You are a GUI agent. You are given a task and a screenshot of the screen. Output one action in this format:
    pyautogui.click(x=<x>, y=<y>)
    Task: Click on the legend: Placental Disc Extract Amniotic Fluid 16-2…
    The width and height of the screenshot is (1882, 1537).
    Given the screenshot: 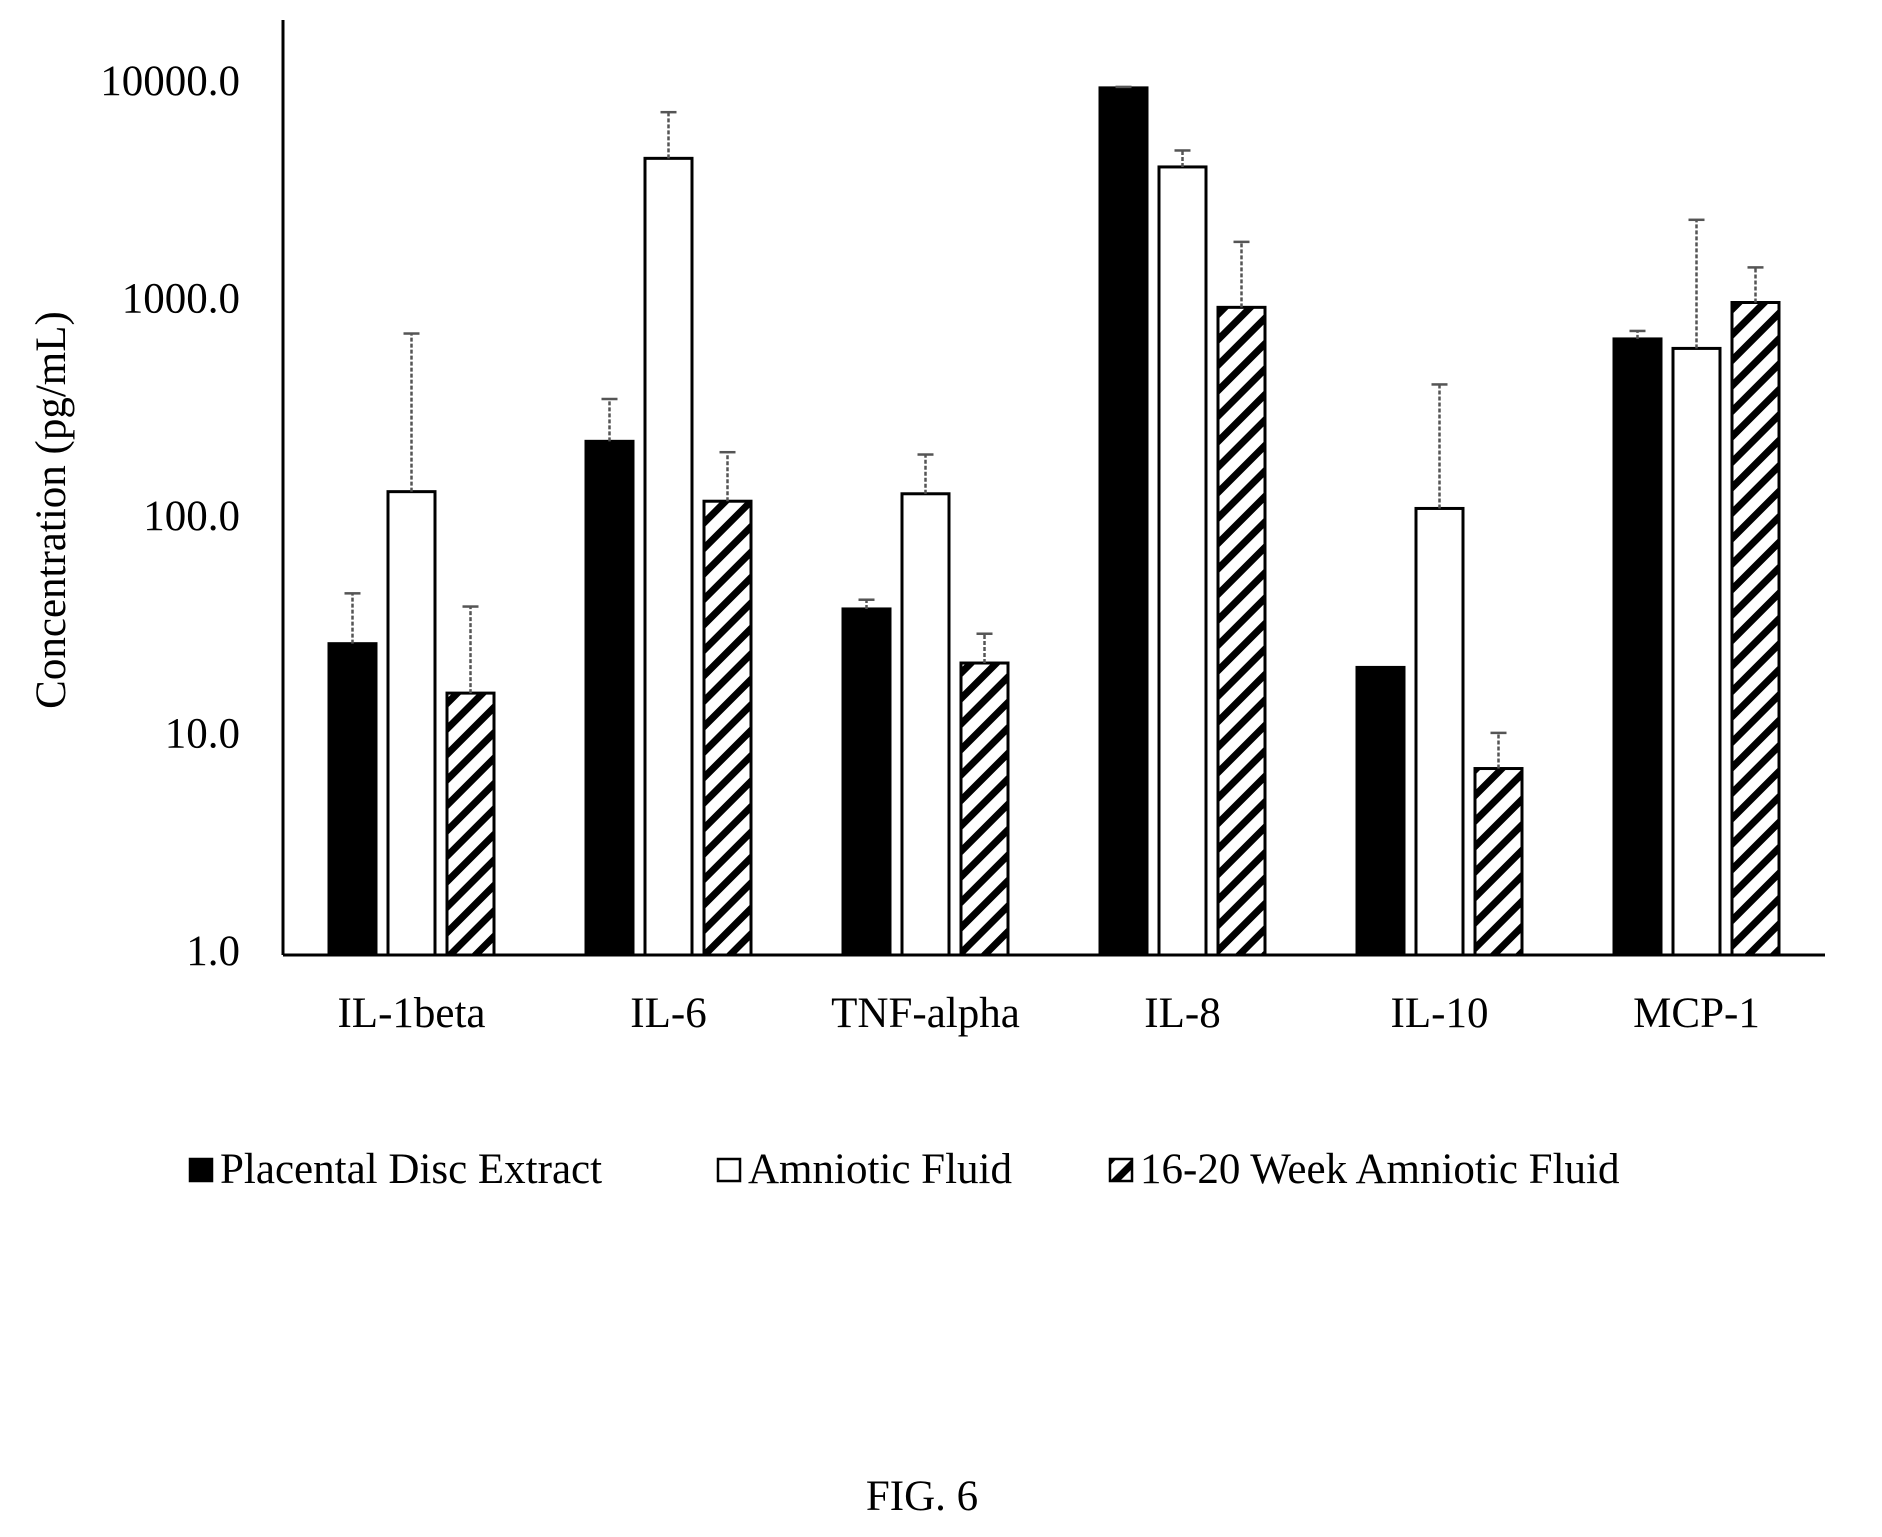 What is the action you would take?
    pyautogui.click(x=903, y=1169)
    